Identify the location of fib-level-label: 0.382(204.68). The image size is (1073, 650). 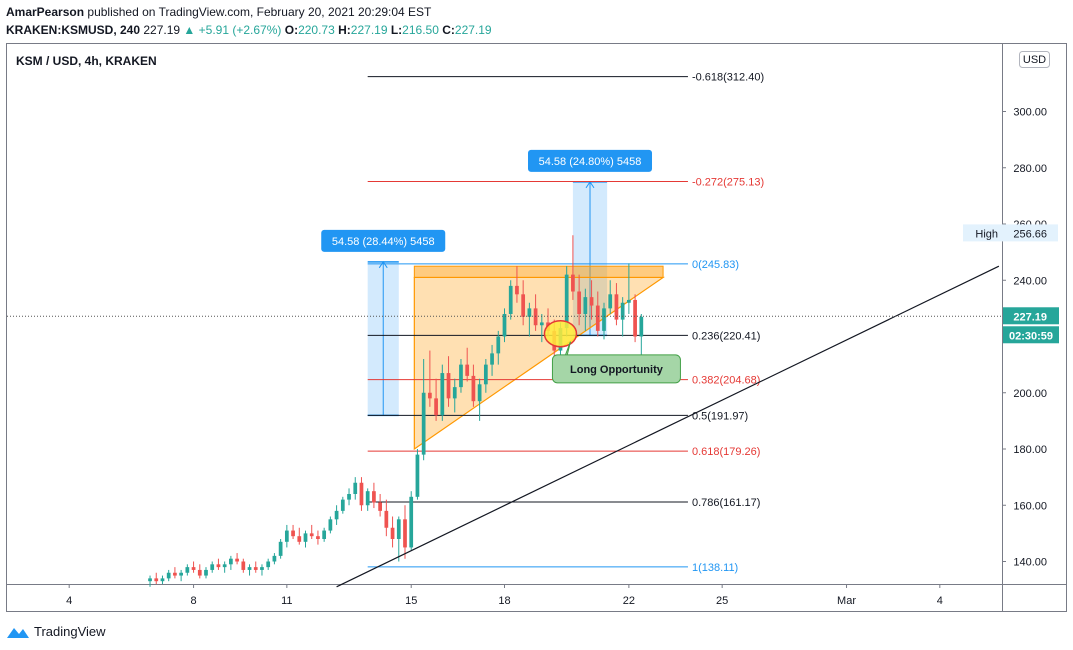
(726, 381).